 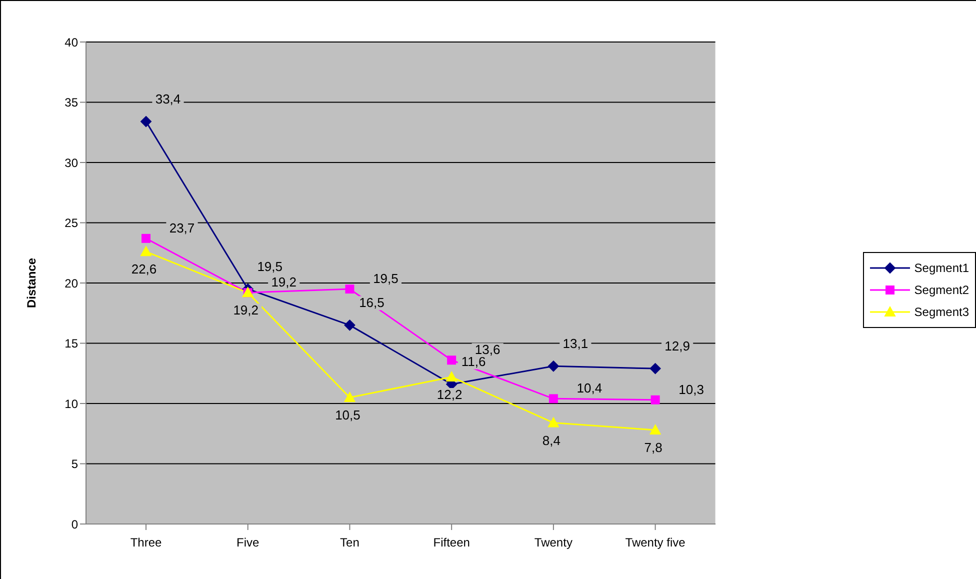 I want to click on x-tick-label: Fifteen, so click(x=451, y=543).